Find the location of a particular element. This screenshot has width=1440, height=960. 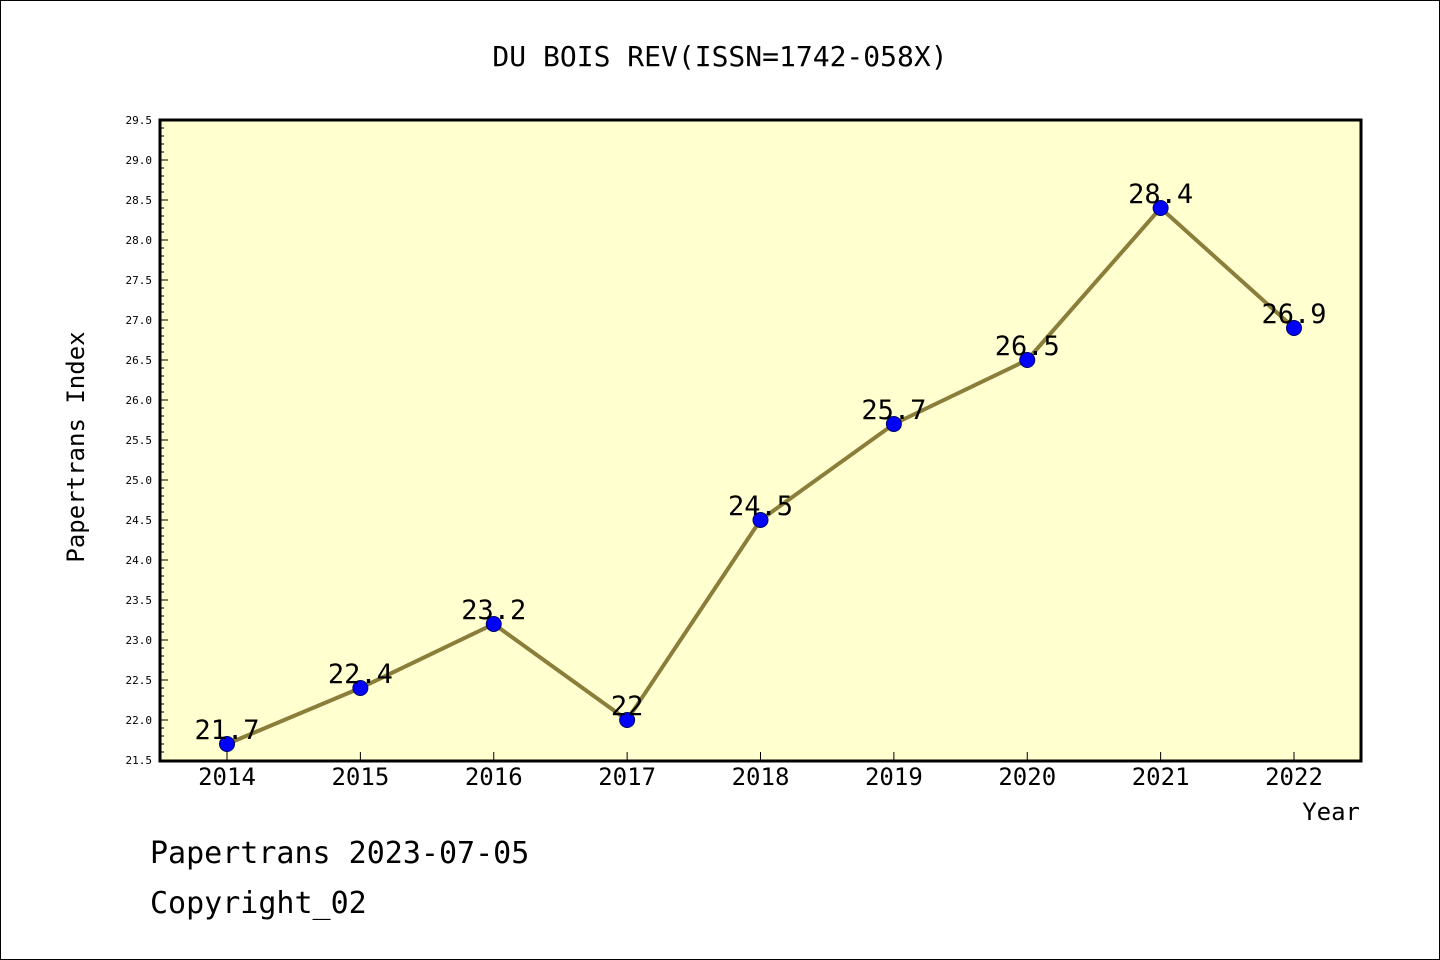

y-tick-label: 21.5 is located at coordinates (139, 760).